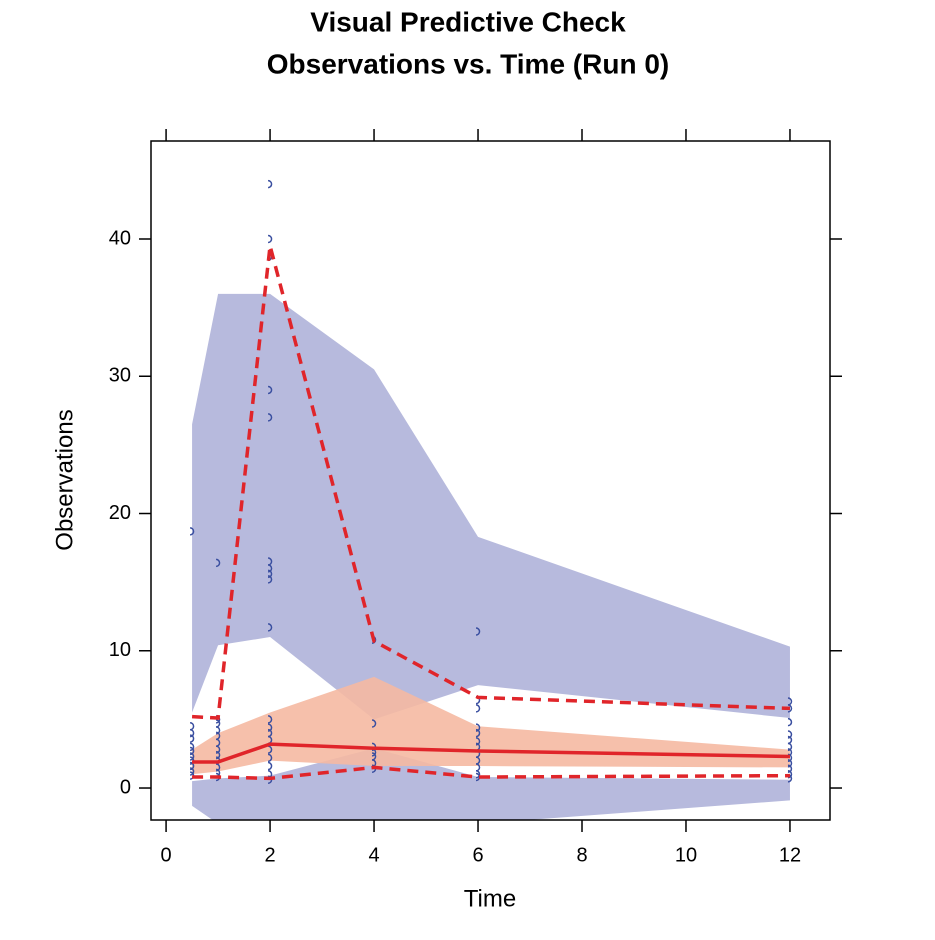 The height and width of the screenshot is (940, 935). What do you see at coordinates (581, 855) in the screenshot?
I see `x-tick-label: 8` at bounding box center [581, 855].